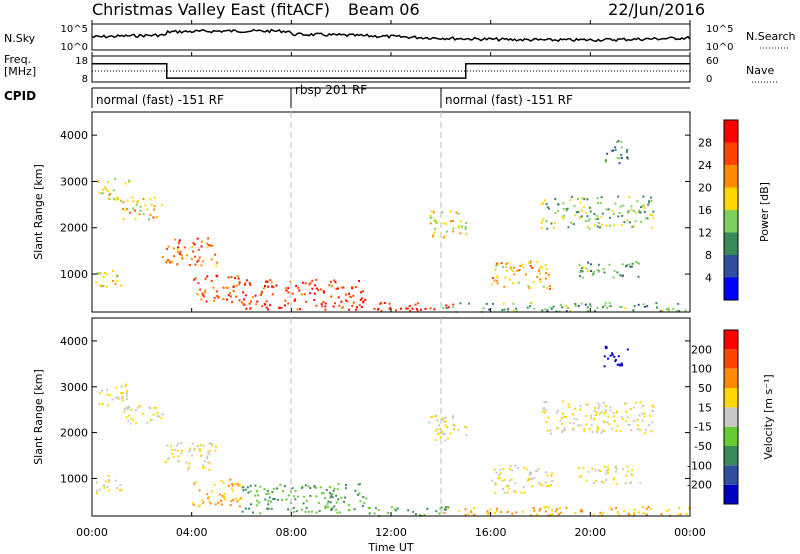 The width and height of the screenshot is (800, 554). I want to click on y-tick-label: 2000, so click(74, 228).